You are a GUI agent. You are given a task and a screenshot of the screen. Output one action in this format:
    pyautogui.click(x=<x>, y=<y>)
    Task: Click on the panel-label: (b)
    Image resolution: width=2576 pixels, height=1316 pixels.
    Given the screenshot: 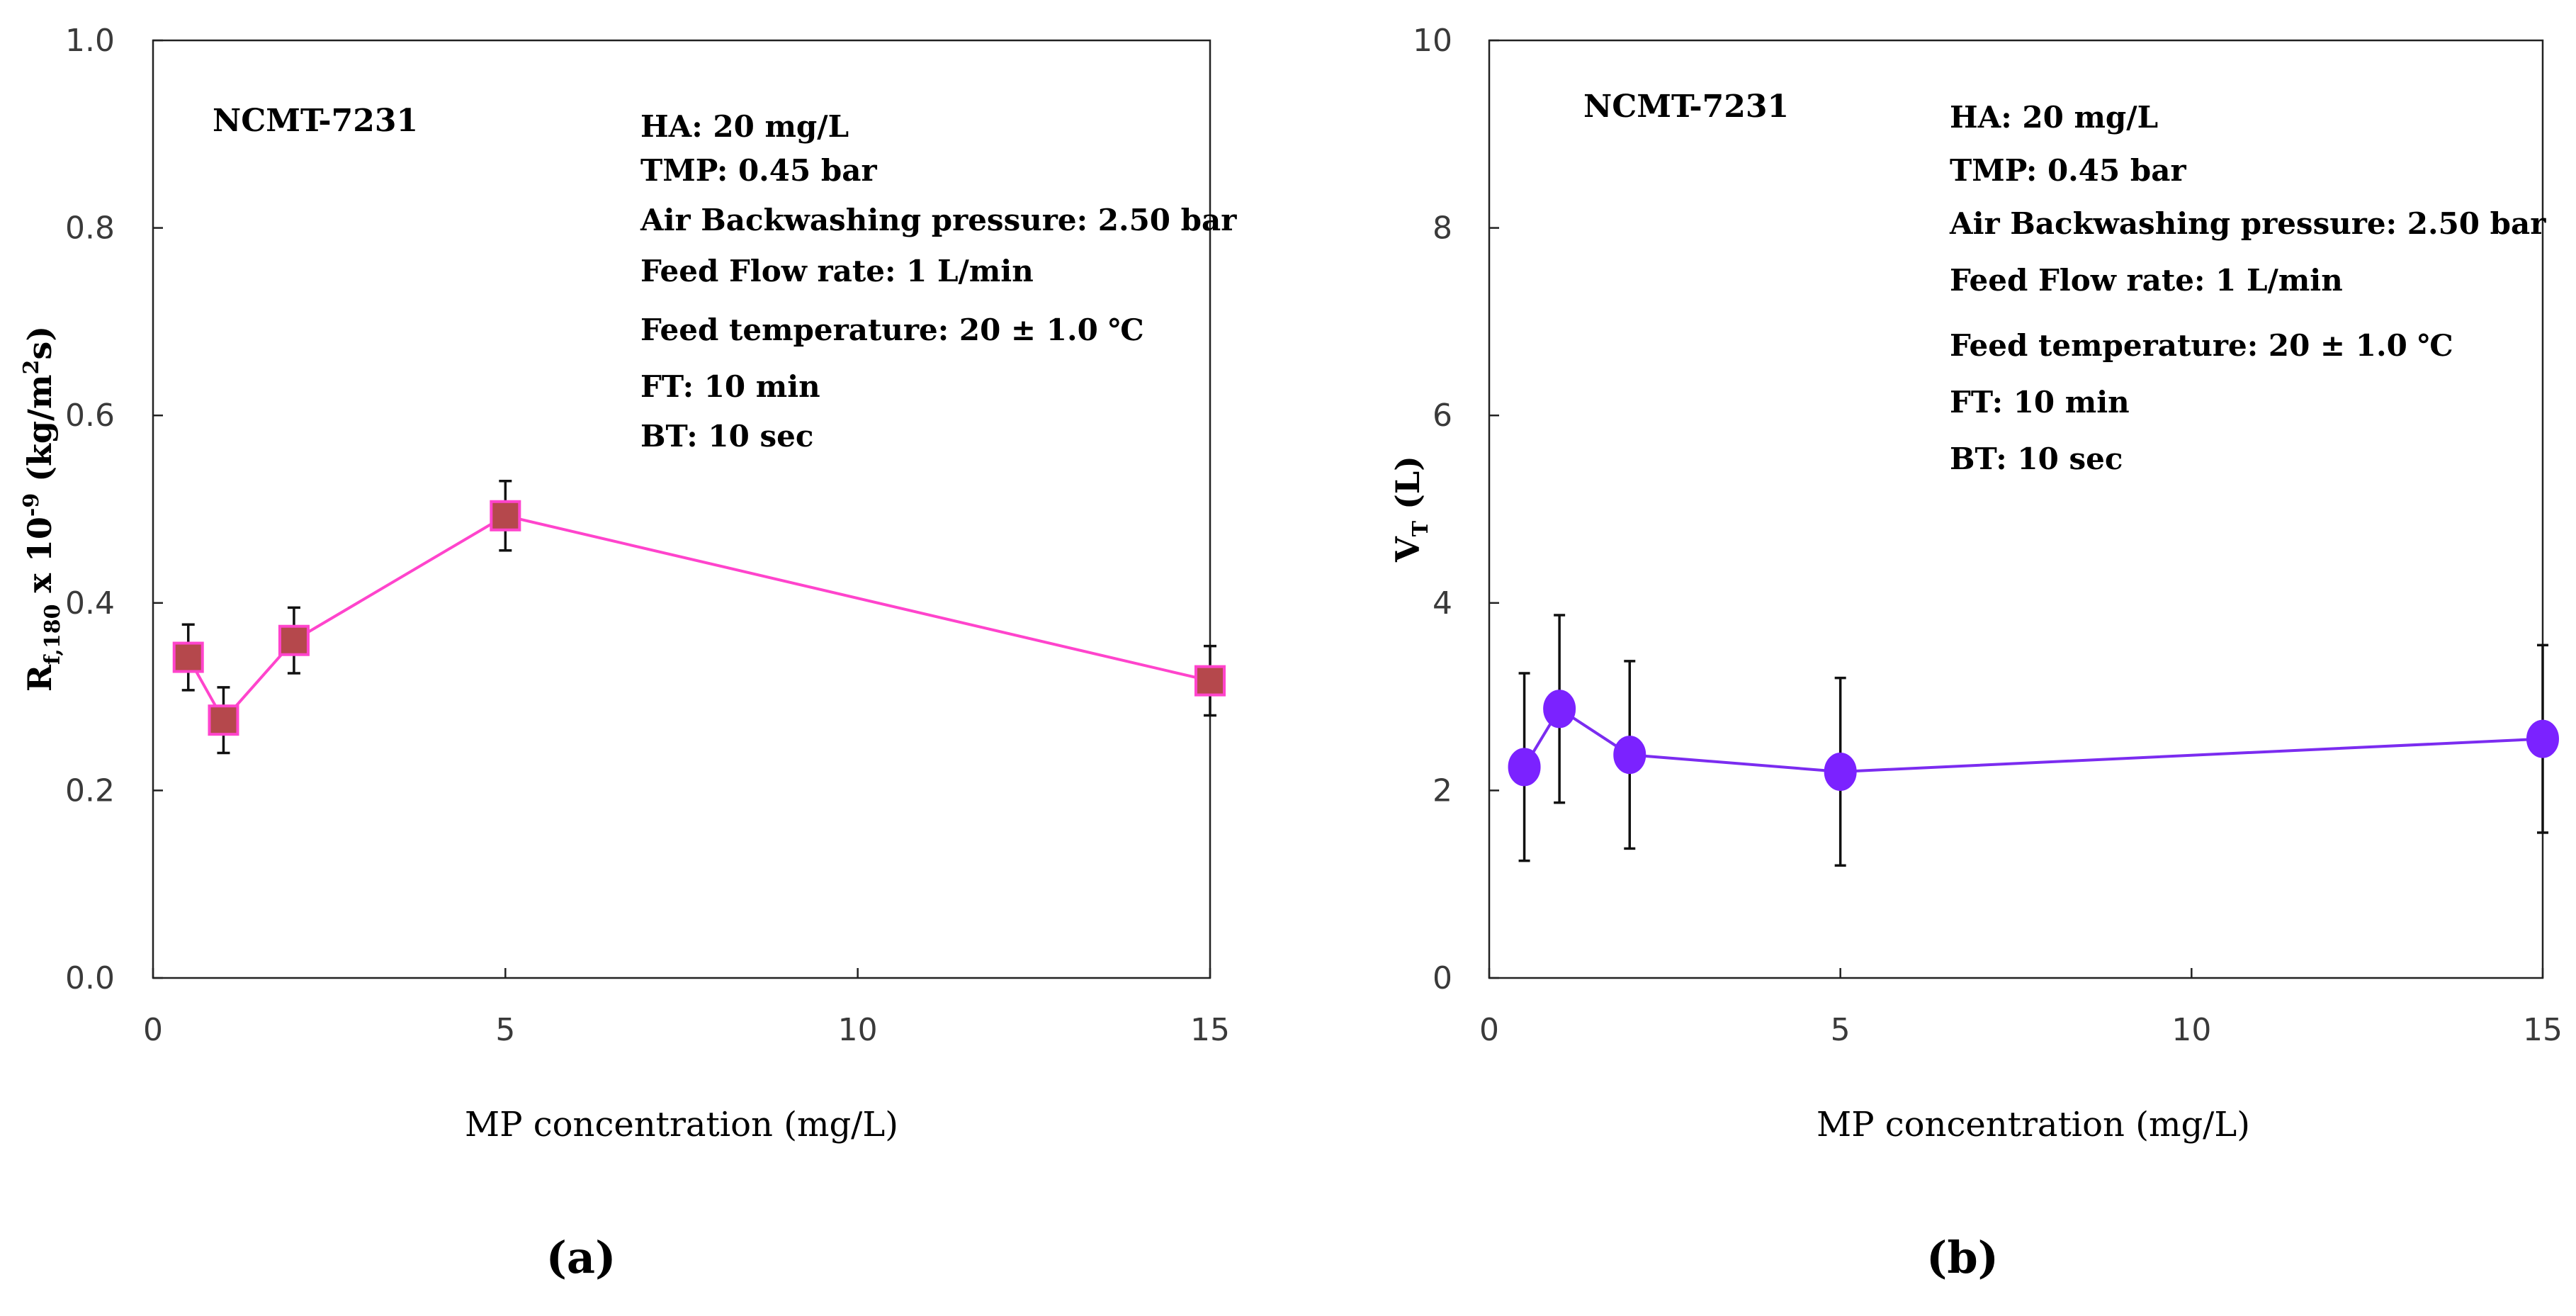 What is the action you would take?
    pyautogui.click(x=1962, y=1257)
    